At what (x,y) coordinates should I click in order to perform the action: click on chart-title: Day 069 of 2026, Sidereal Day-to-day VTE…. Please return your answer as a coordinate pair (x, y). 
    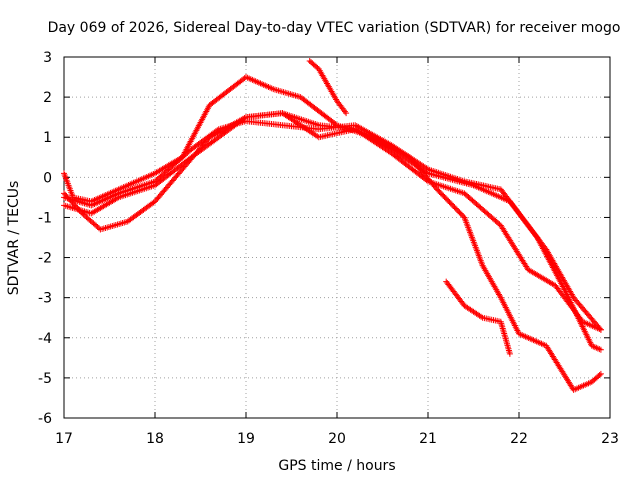
    Looking at the image, I should click on (334, 28).